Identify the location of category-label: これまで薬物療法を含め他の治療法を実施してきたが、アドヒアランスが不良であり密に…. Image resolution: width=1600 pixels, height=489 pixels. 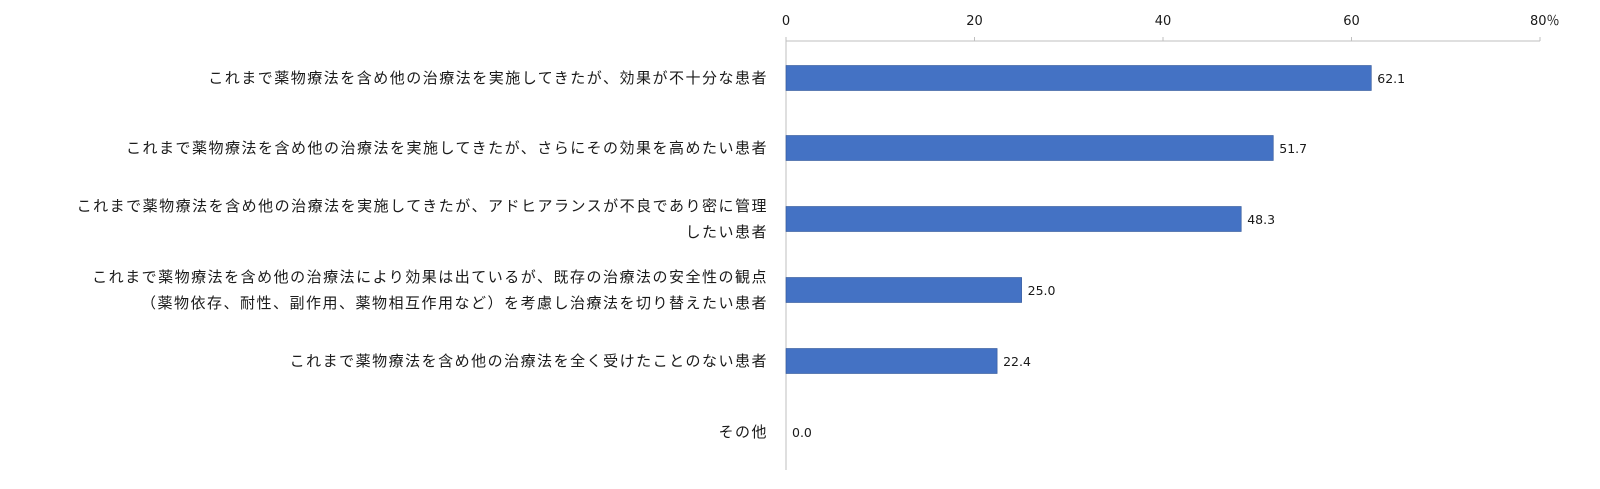
(422, 219).